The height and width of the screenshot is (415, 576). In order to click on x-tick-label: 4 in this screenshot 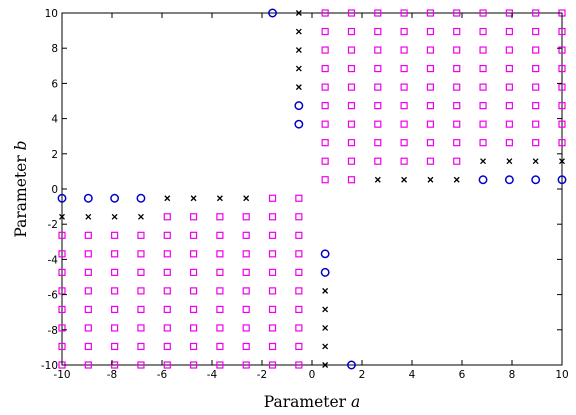, I will do `click(412, 375)`.